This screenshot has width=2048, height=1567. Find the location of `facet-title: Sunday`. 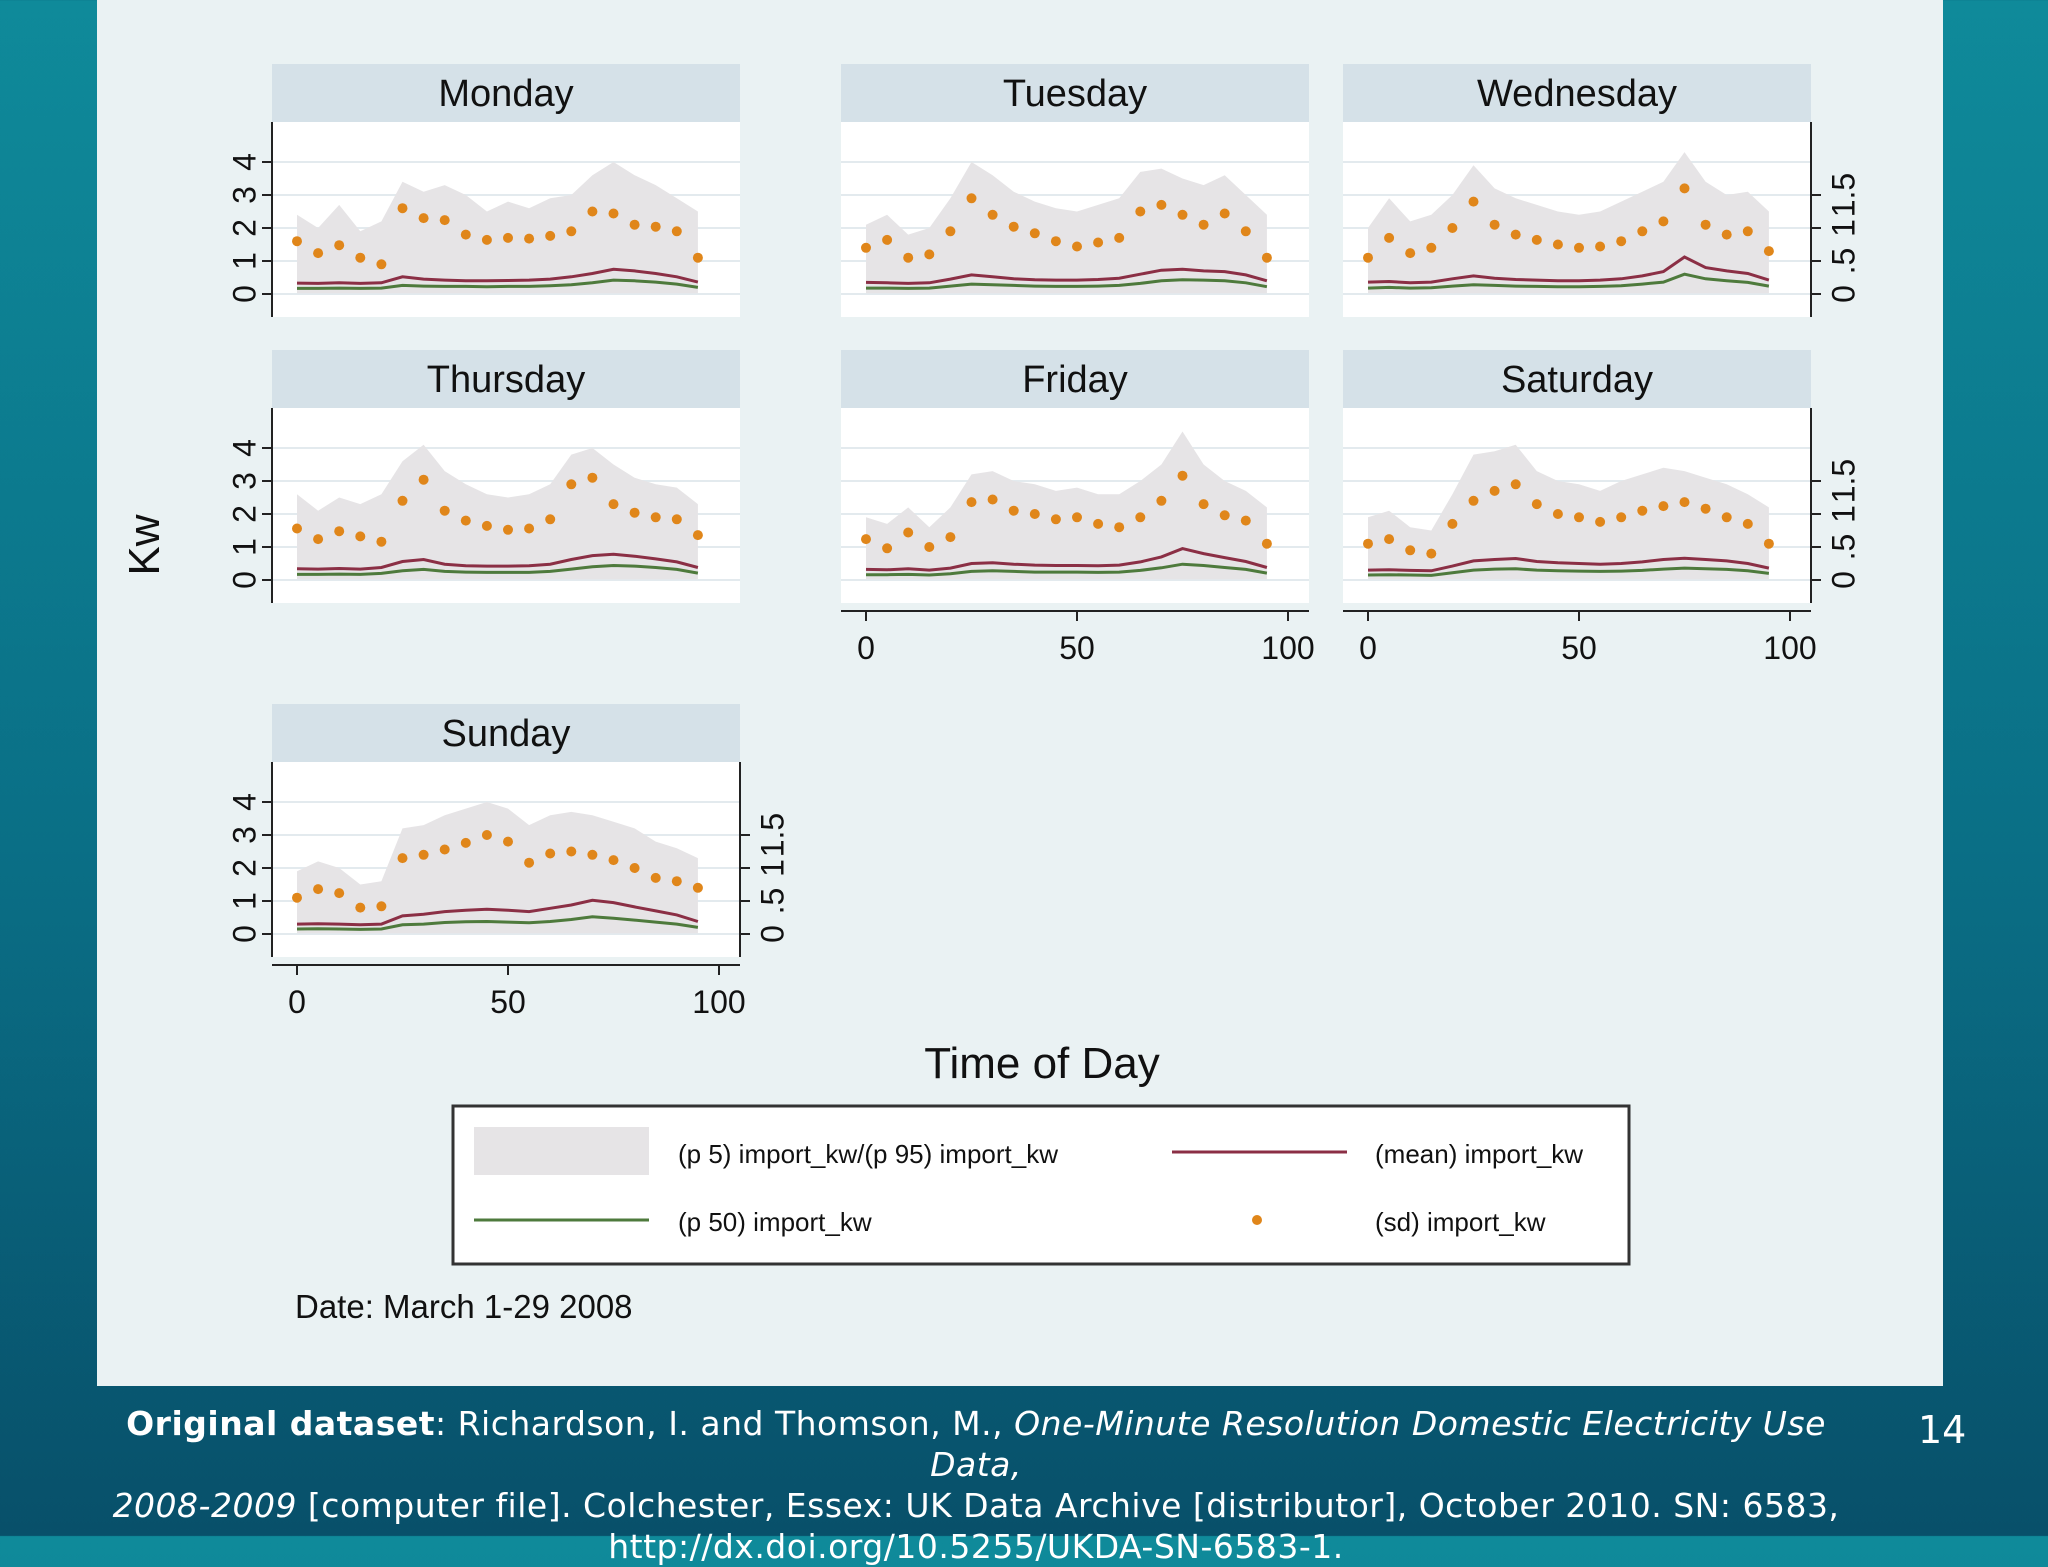

facet-title: Sunday is located at coordinates (506, 734).